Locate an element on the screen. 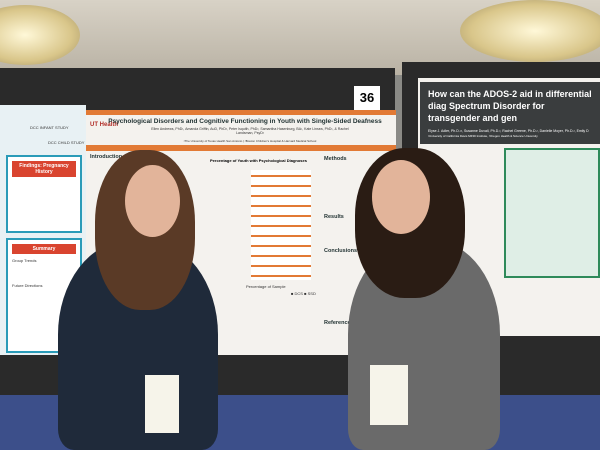 The width and height of the screenshot is (600, 450). logo-child: DCC CHILD STUDY is located at coordinates (66, 142).